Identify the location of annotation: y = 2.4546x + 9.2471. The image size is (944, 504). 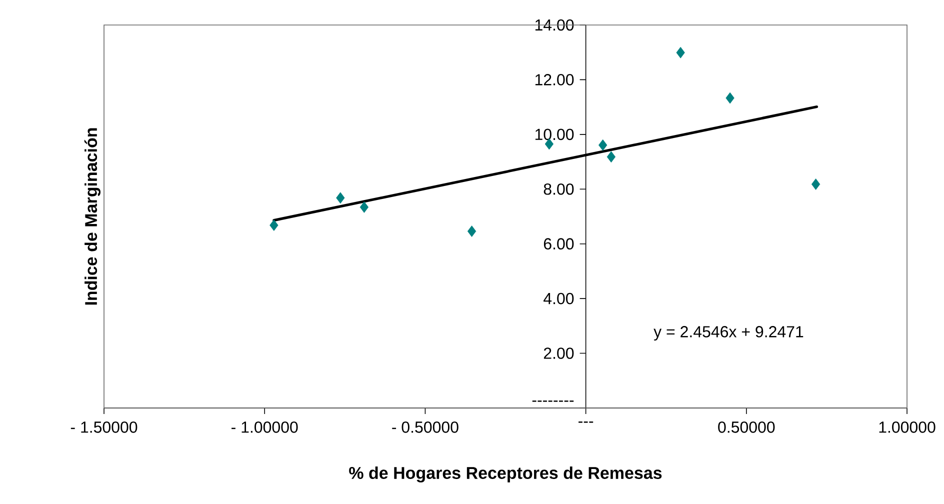
(729, 333).